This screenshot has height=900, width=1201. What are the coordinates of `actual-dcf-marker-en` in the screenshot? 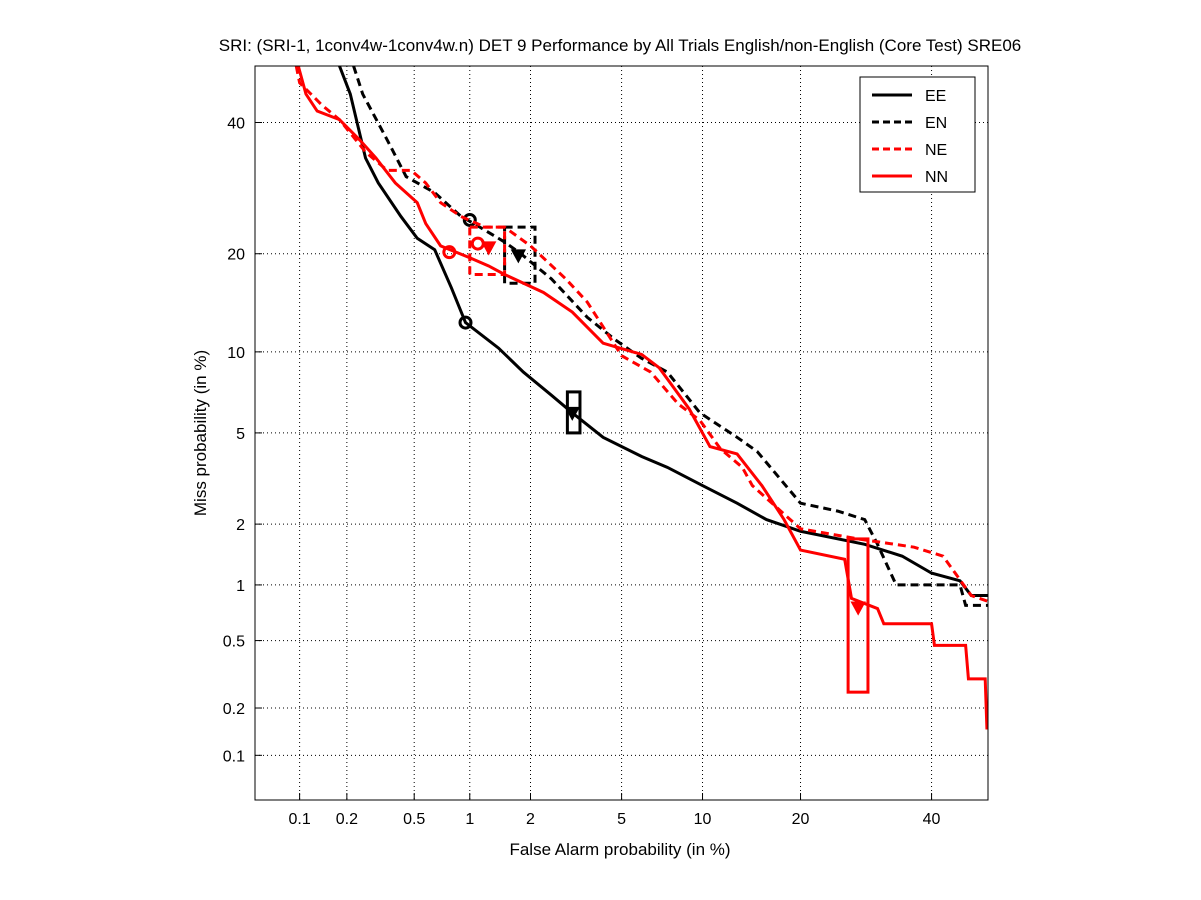 It's located at (518, 256).